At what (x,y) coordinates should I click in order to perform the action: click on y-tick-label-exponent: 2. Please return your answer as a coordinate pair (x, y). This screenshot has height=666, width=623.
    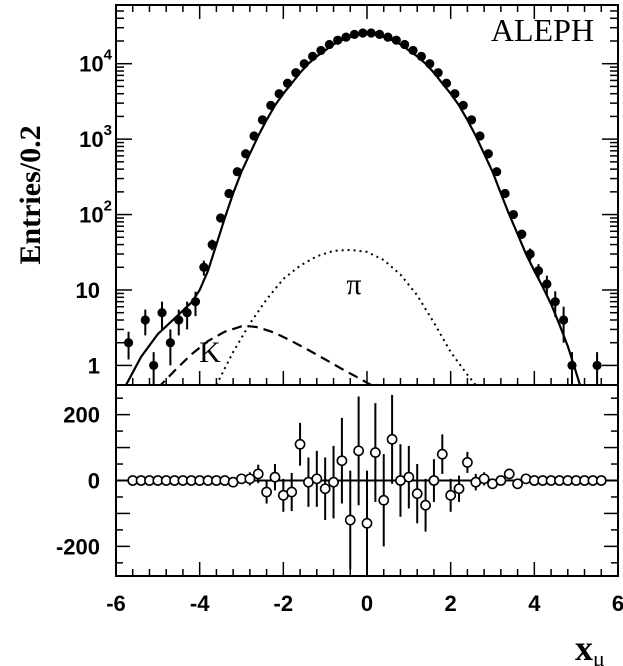
    Looking at the image, I should click on (108, 206).